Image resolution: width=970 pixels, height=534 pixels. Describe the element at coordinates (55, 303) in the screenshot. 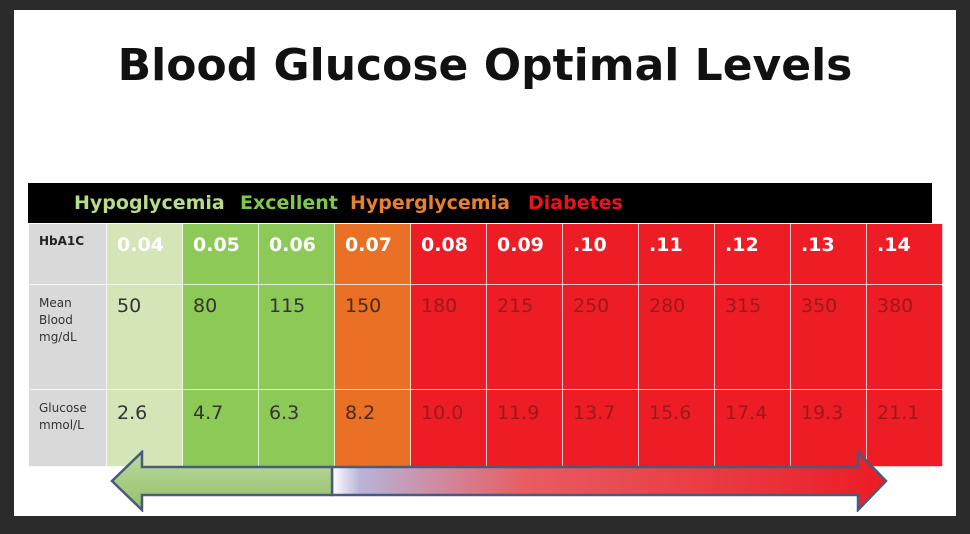

I see `mean-blood-label-line: Mean` at that location.